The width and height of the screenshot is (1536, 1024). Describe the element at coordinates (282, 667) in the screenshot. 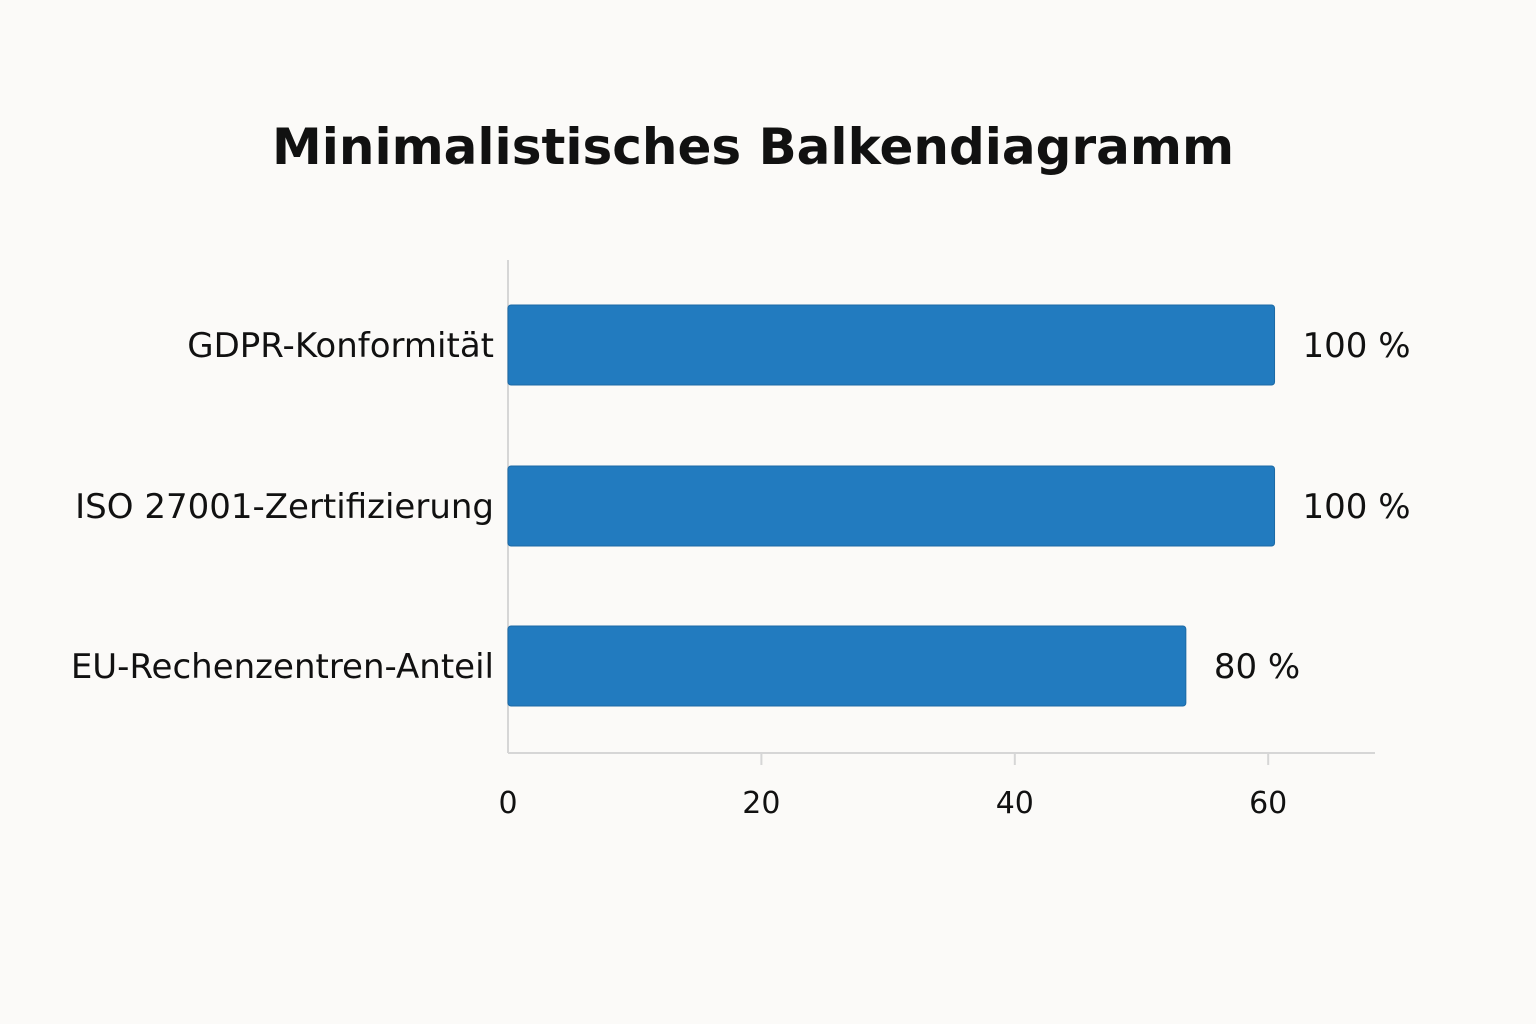

I see `category-label: EU-Rechenzentren-Anteil` at that location.